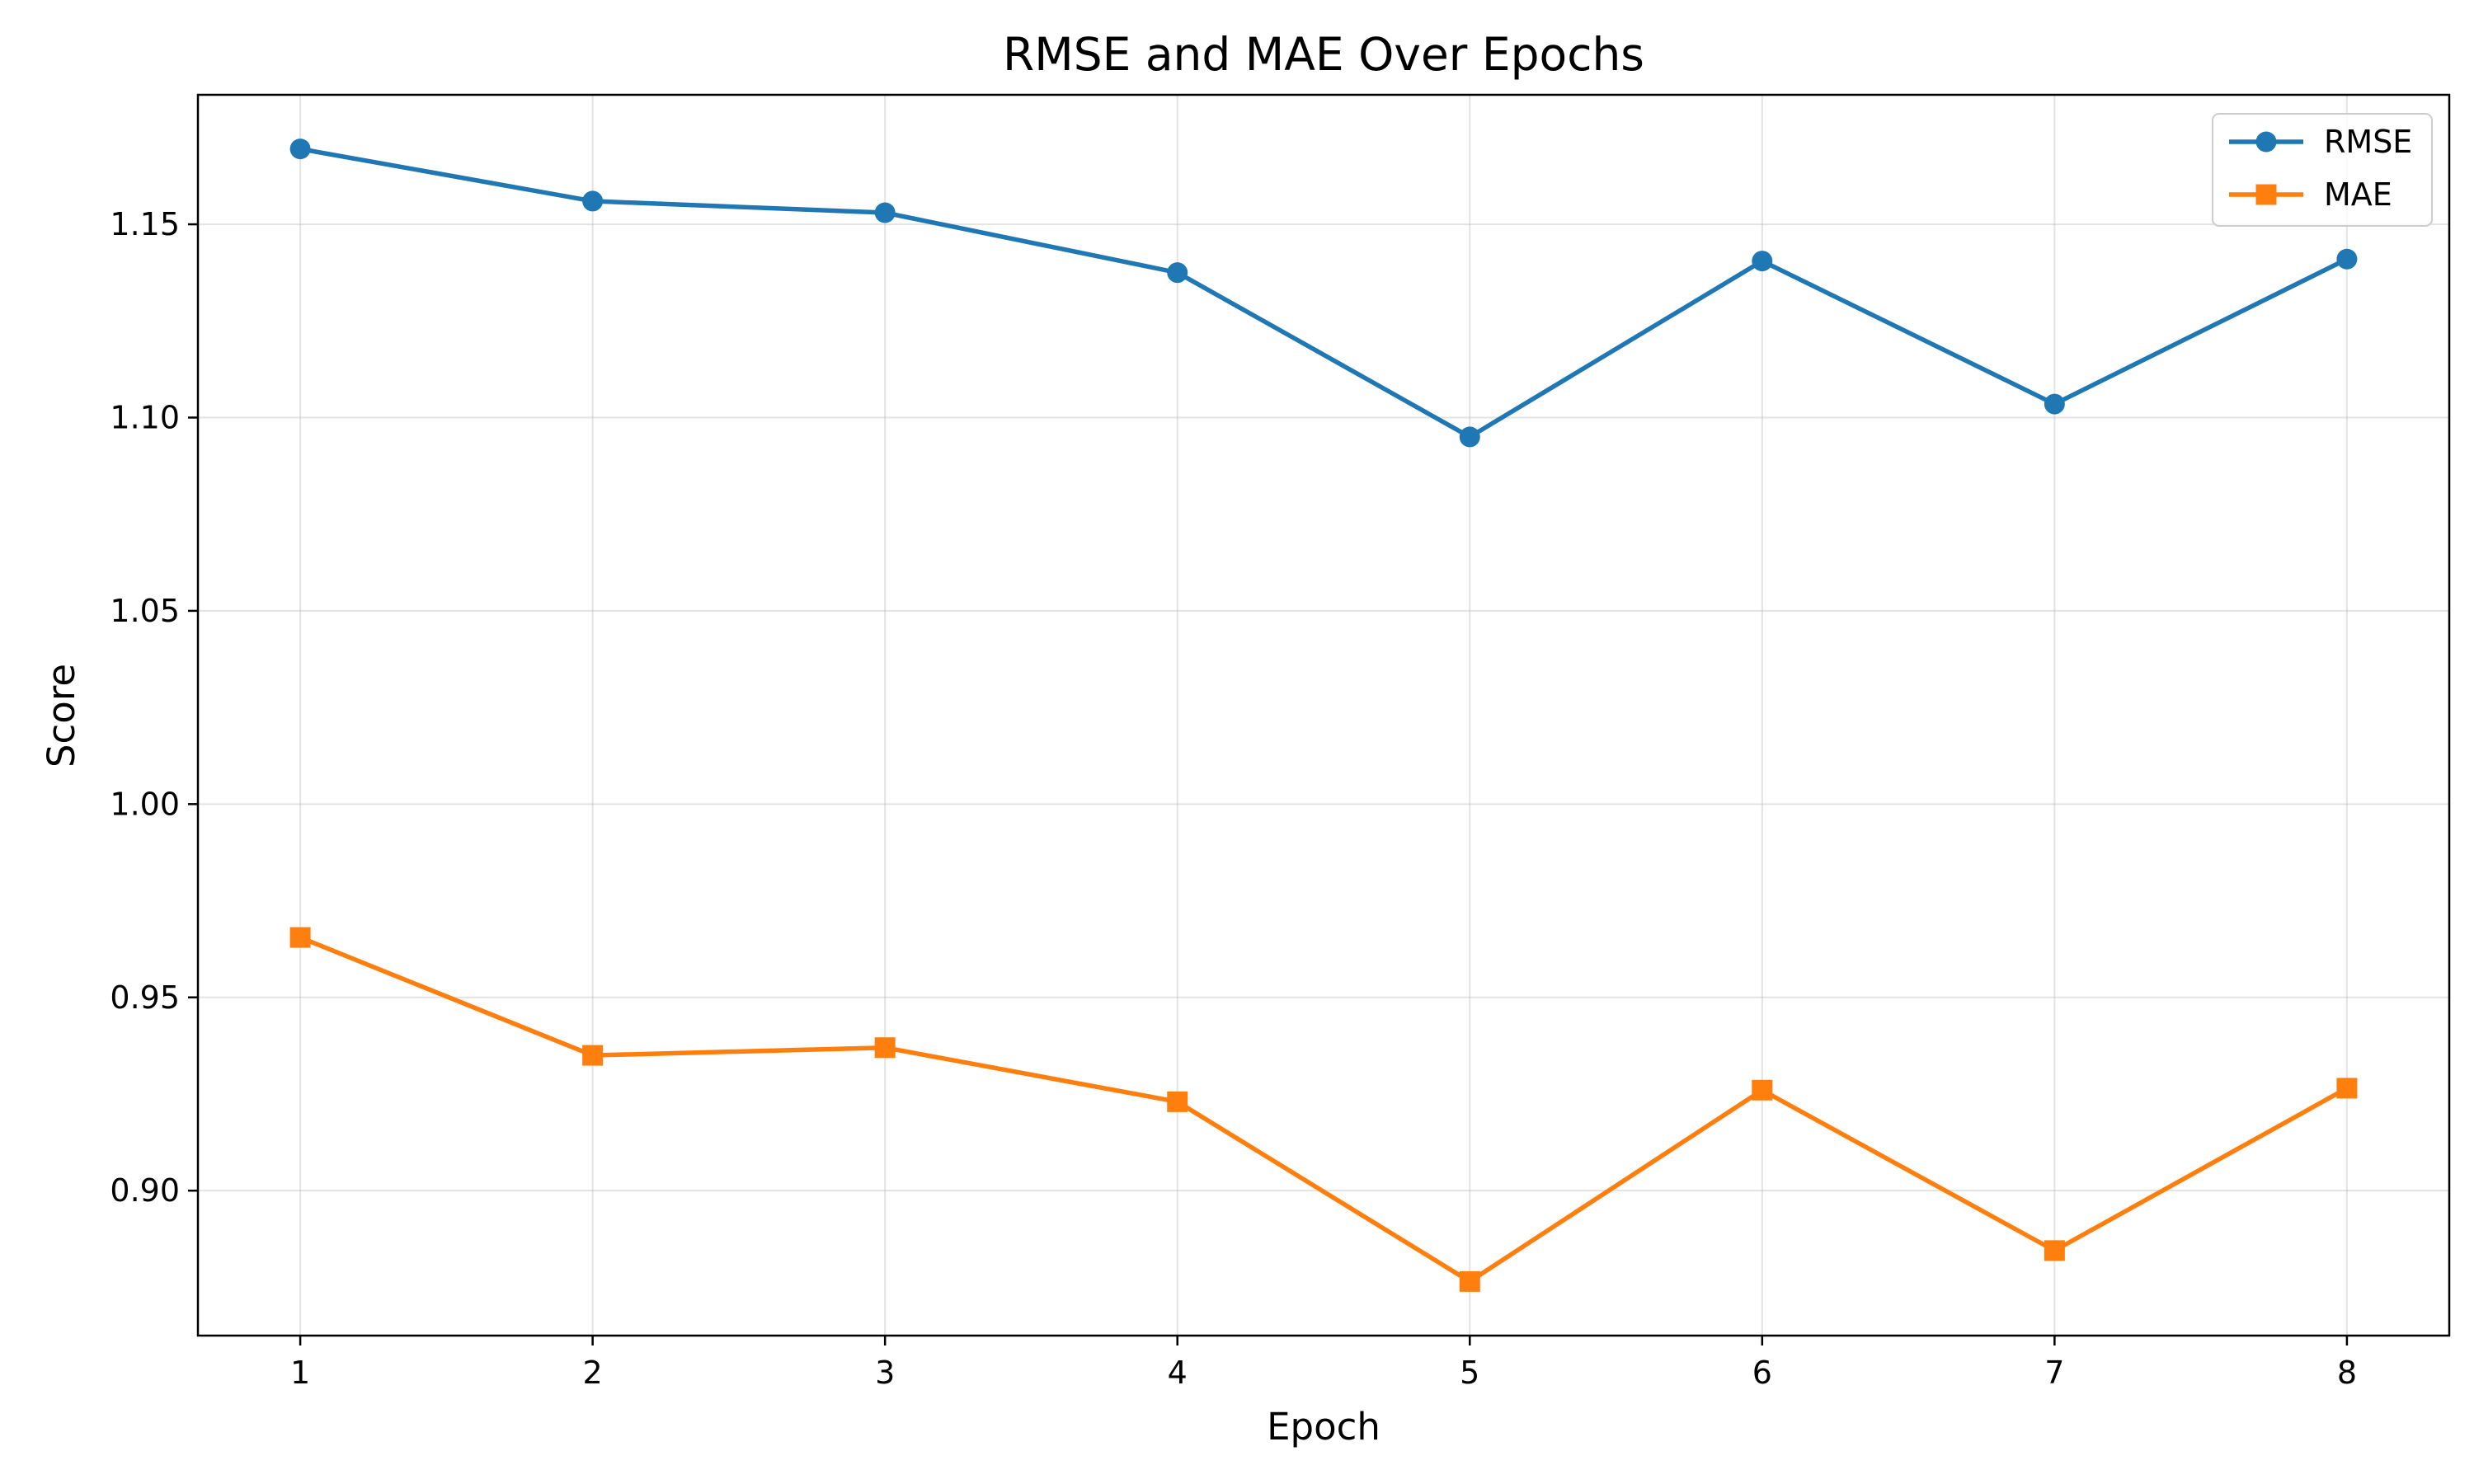  I want to click on x-axis-label: Epoch, so click(1323, 1427).